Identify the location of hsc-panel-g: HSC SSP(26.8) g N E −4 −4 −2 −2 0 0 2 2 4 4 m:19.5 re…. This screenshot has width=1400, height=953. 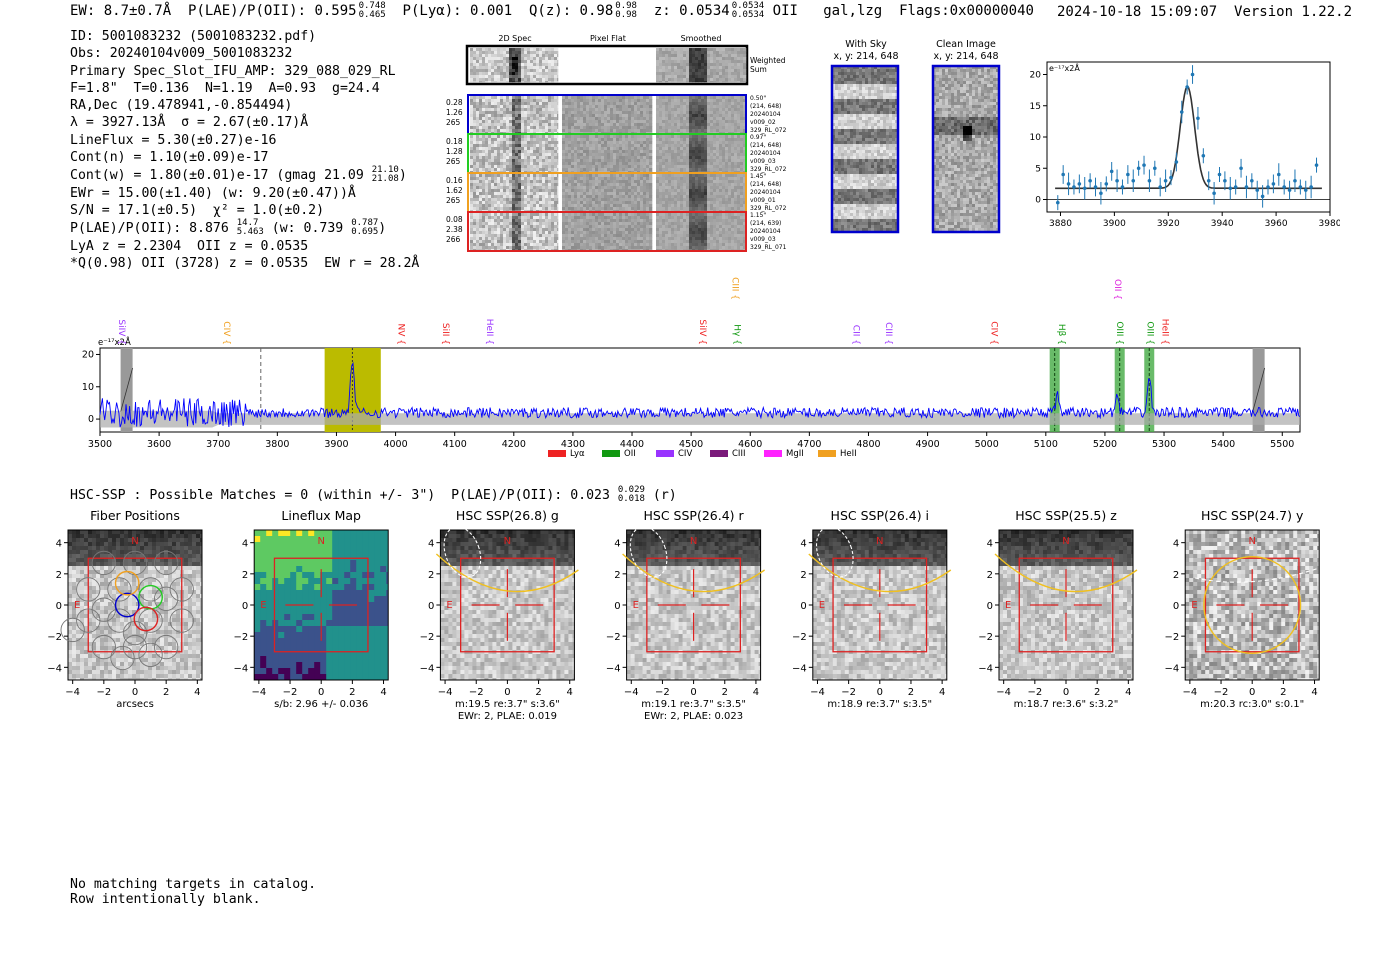
(499, 615).